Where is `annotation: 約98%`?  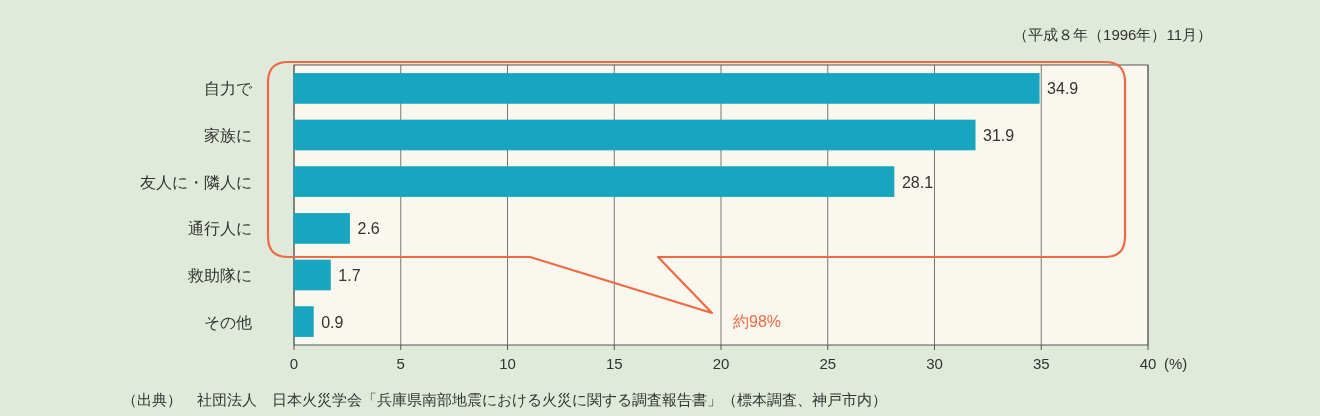
annotation: 約98% is located at coordinates (757, 321).